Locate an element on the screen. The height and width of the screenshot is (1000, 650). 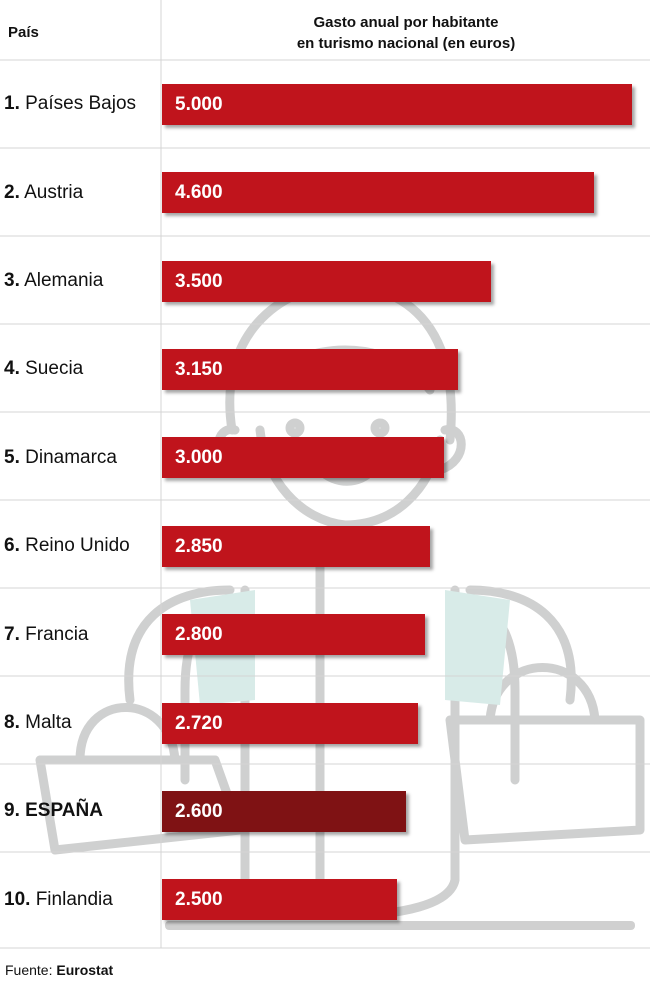
country-name: Reino Unido is located at coordinates (74, 546).